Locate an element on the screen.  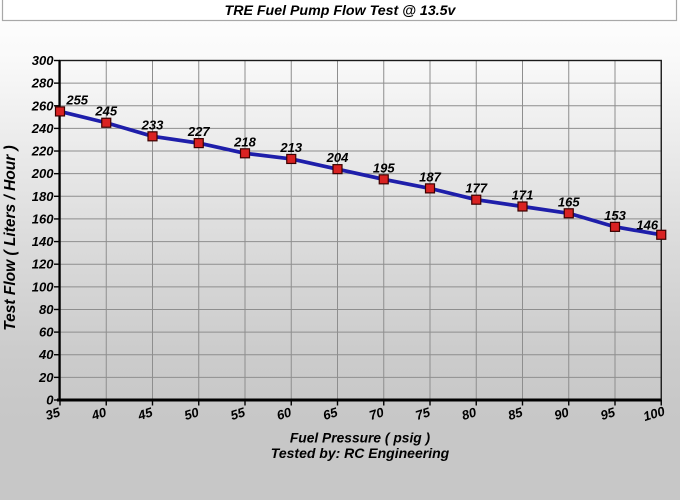
svg-text: 85 is located at coordinates (515, 413).